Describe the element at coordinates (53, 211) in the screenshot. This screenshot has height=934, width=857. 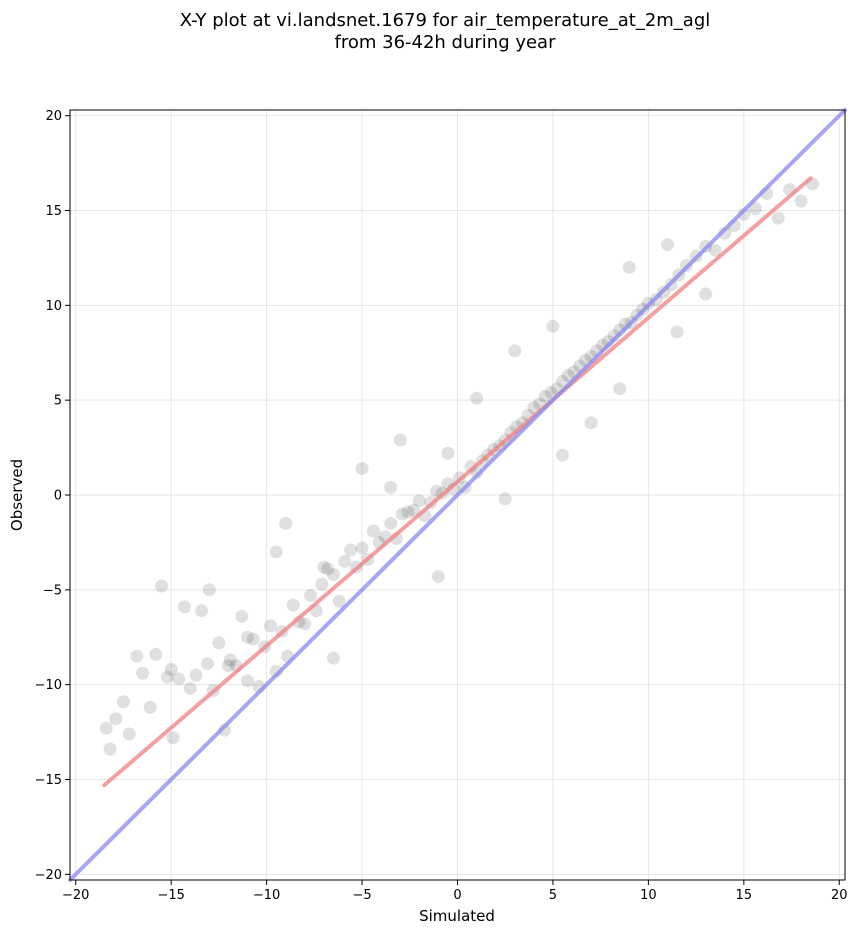
I see `y-tick-label: 15` at that location.